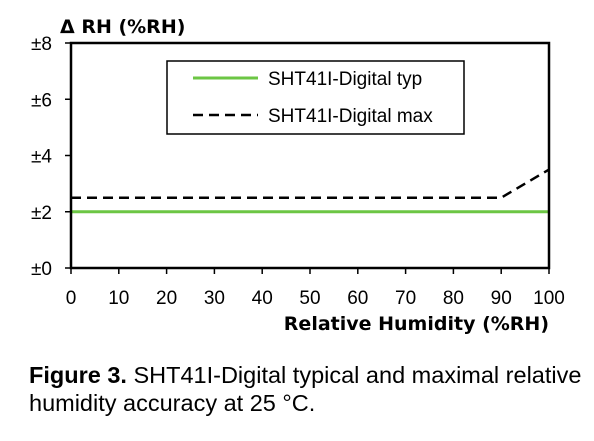  Describe the element at coordinates (71, 298) in the screenshot. I see `x-tick-label: 0` at that location.